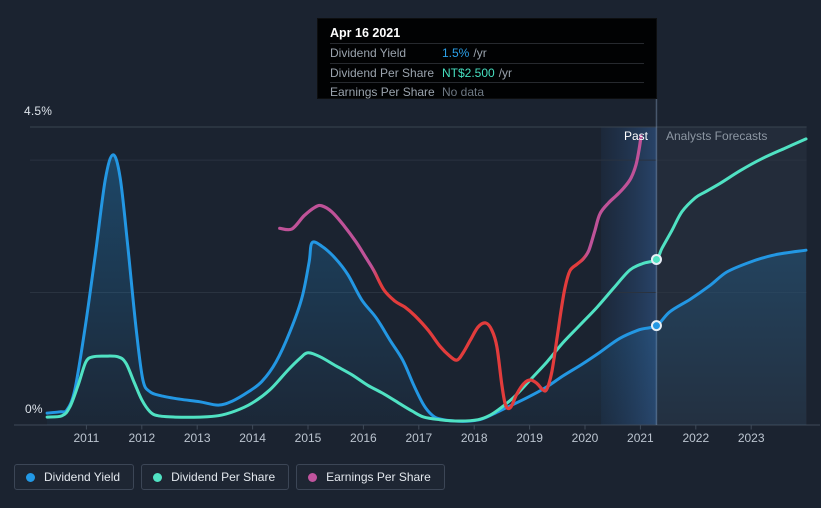 This screenshot has width=821, height=508. Describe the element at coordinates (382, 72) in the screenshot. I see `tooltip-row-label: Dividend Per Share` at that location.